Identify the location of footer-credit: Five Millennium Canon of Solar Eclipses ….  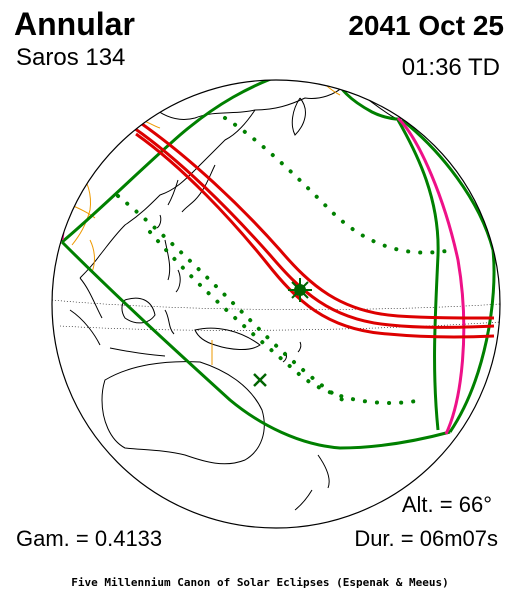
(260, 582).